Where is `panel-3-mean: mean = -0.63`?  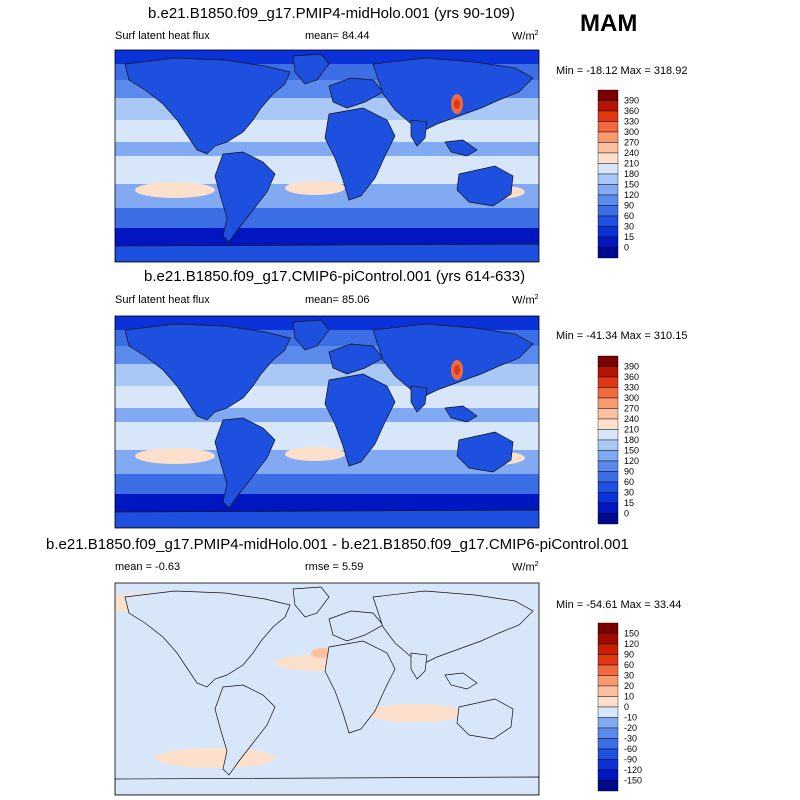 panel-3-mean: mean = -0.63 is located at coordinates (148, 567).